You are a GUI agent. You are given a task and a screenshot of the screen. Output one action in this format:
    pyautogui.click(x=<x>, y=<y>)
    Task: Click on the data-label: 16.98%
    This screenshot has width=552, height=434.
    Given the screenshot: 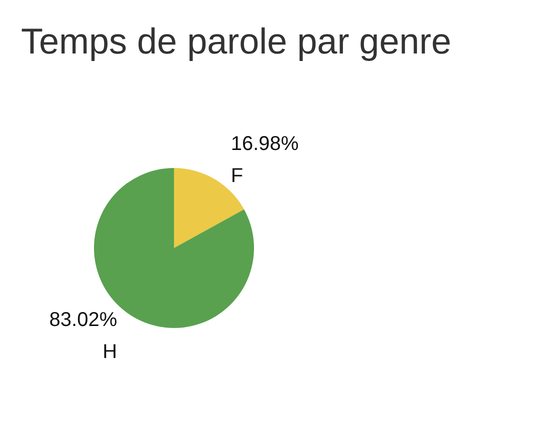 What is the action you would take?
    pyautogui.click(x=264, y=144)
    